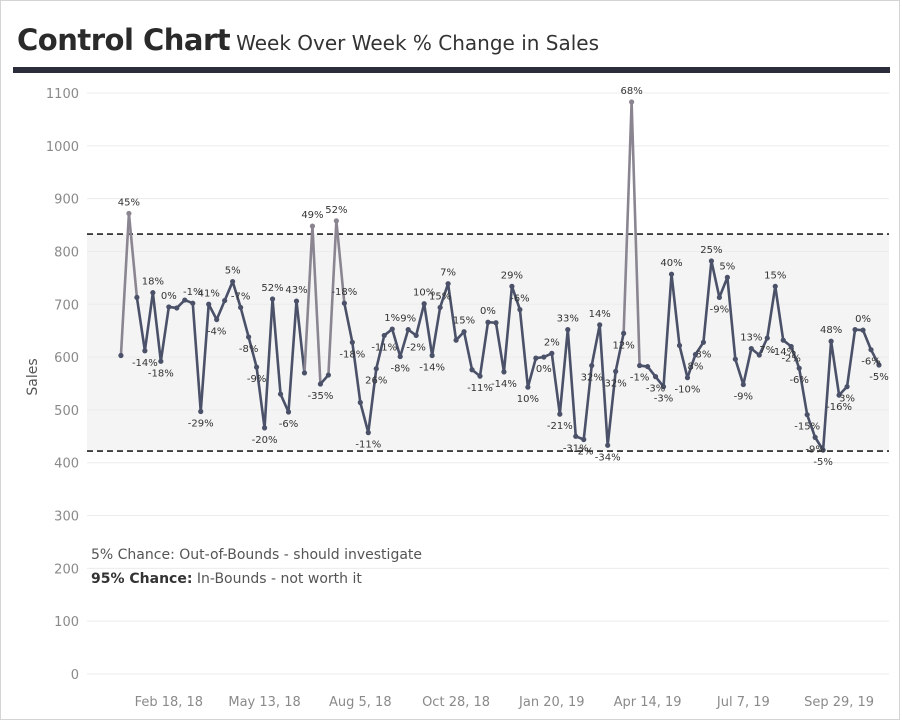  What do you see at coordinates (624, 345) in the screenshot?
I see `data-label: 12%` at bounding box center [624, 345].